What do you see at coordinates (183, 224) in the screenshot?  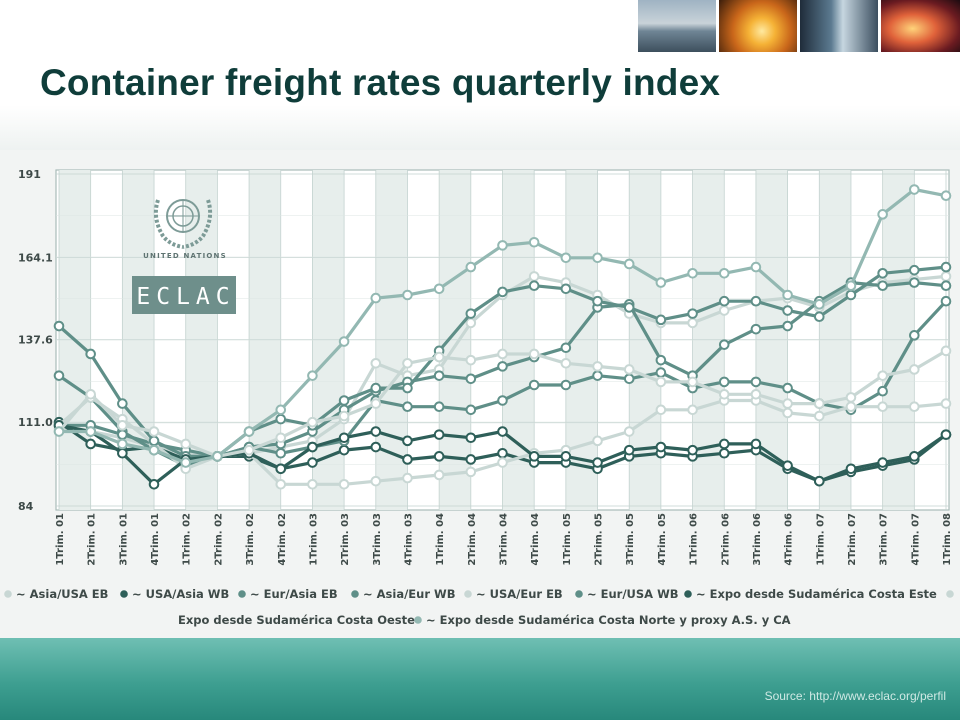 I see `un-emblem-icon` at bounding box center [183, 224].